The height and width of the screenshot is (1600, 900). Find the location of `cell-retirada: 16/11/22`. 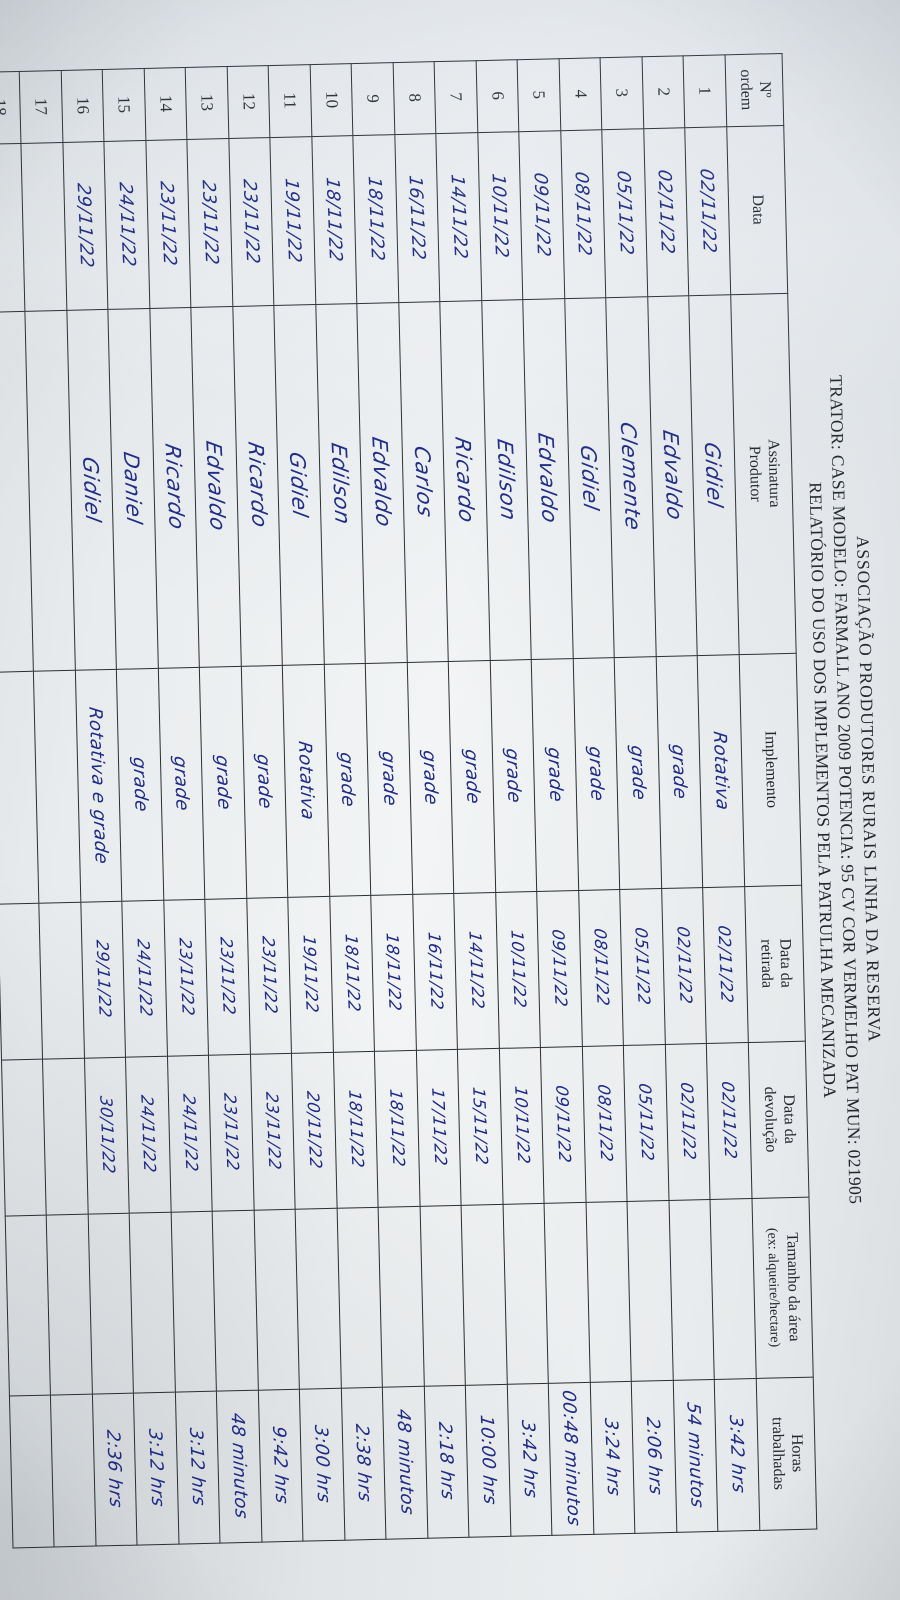

cell-retirada: 16/11/22 is located at coordinates (435, 971).